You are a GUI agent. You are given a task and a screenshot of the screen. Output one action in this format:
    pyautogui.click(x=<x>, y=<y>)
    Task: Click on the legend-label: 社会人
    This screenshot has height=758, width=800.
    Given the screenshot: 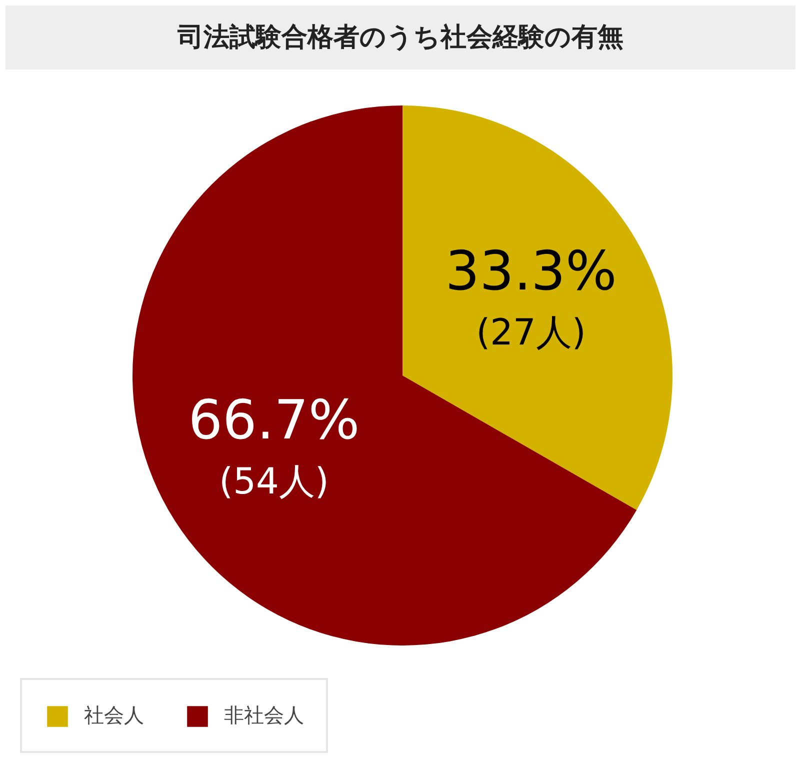 What is the action you would take?
    pyautogui.click(x=114, y=715)
    